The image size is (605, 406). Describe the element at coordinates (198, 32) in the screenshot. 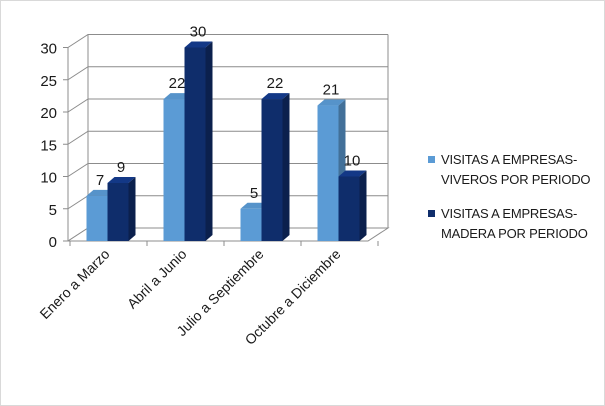

I see `data-label: 30` at that location.